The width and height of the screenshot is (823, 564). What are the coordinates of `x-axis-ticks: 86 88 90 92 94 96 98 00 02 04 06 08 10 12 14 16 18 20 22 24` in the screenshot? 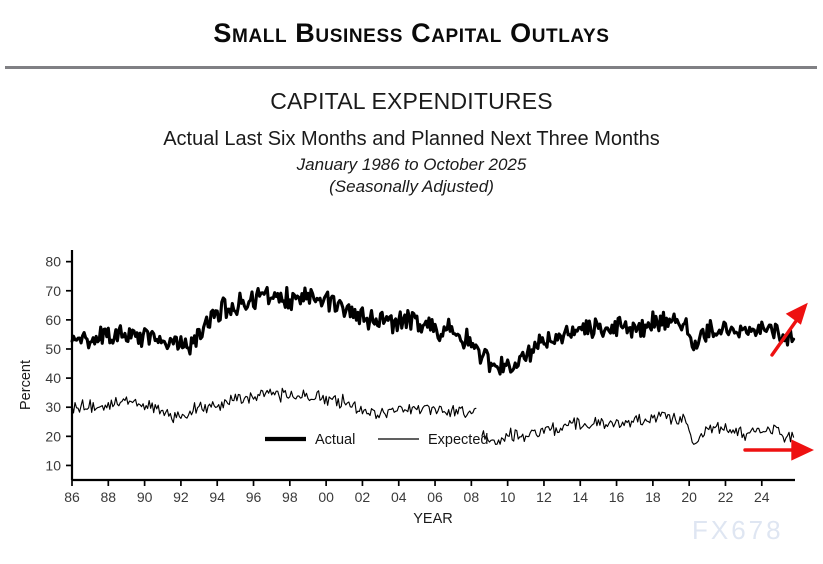 It's located at (417, 492).